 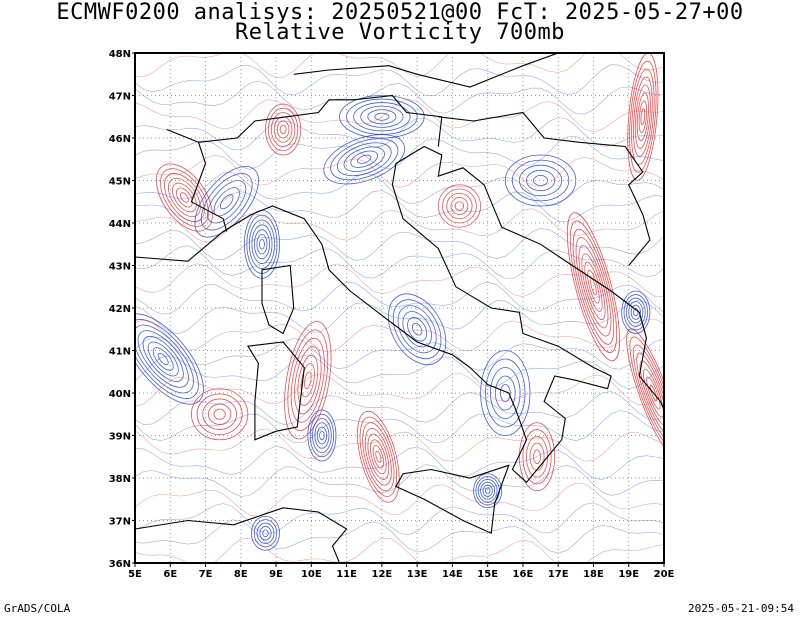 What do you see at coordinates (120, 54) in the screenshot?
I see `lat-tick-label: 48N` at bounding box center [120, 54].